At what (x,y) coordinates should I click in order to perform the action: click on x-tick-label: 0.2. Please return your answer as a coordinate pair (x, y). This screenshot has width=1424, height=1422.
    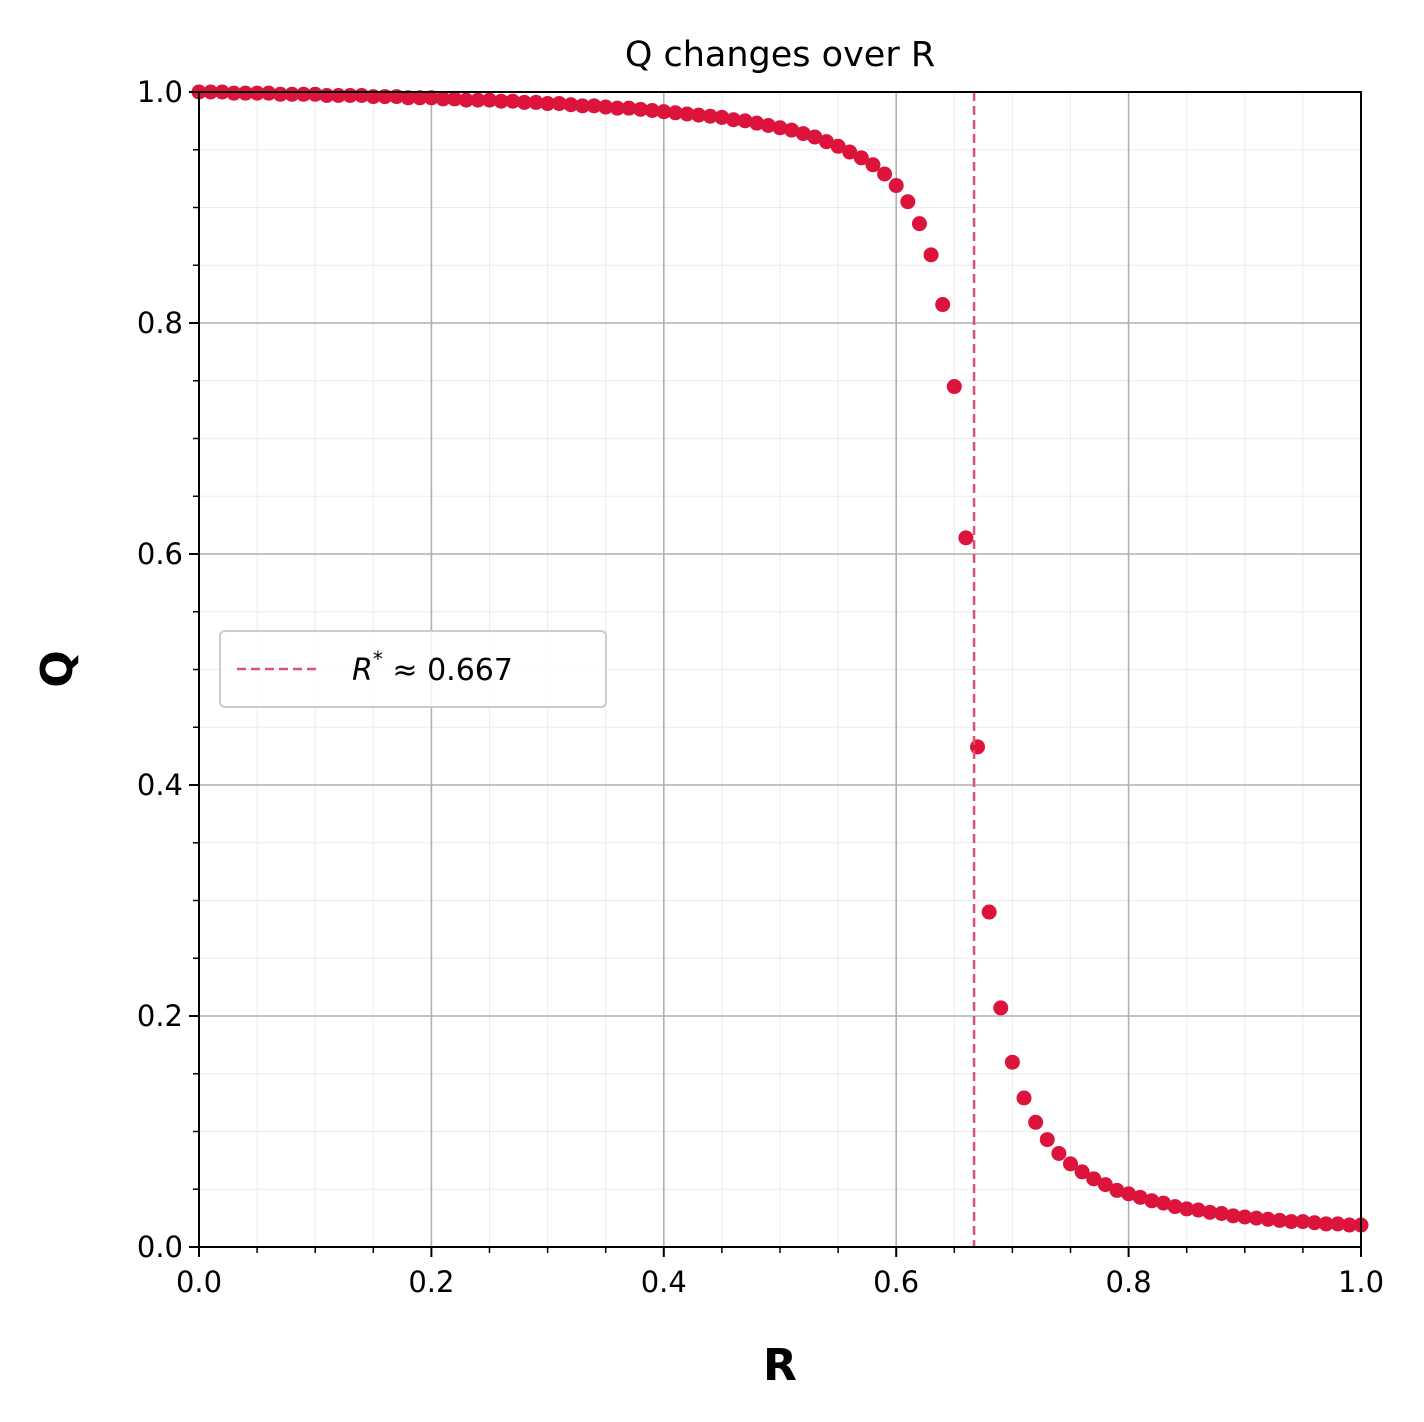
    Looking at the image, I should click on (431, 1282).